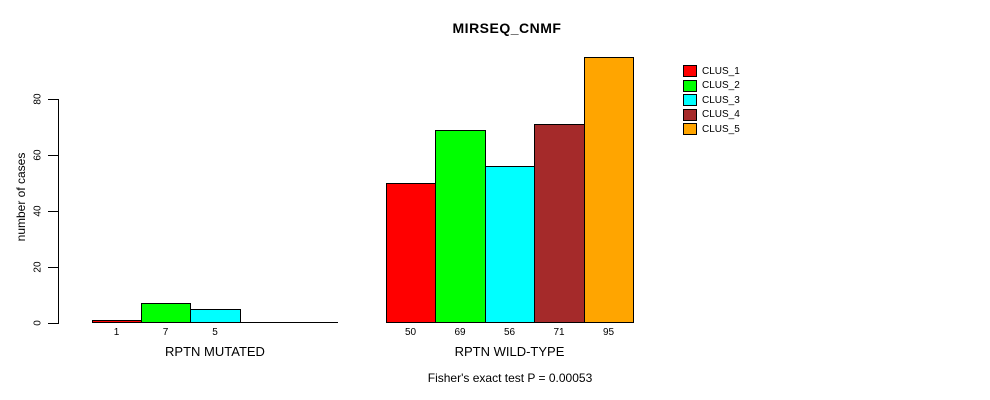 This screenshot has height=400, width=990. Describe the element at coordinates (38, 323) in the screenshot. I see `y-tick-label: 0` at that location.